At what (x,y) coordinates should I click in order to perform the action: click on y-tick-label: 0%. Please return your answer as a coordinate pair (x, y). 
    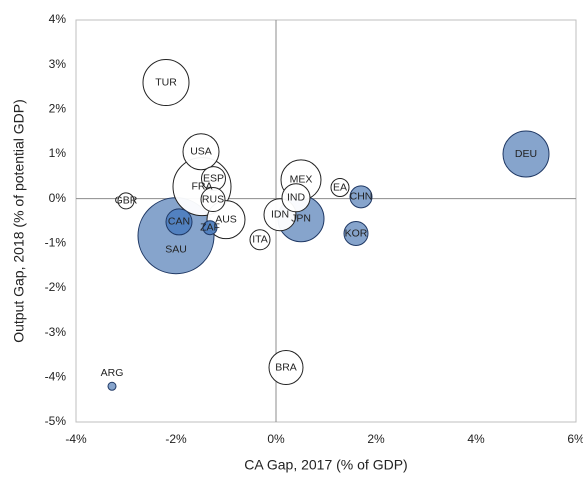
    Looking at the image, I should click on (58, 198).